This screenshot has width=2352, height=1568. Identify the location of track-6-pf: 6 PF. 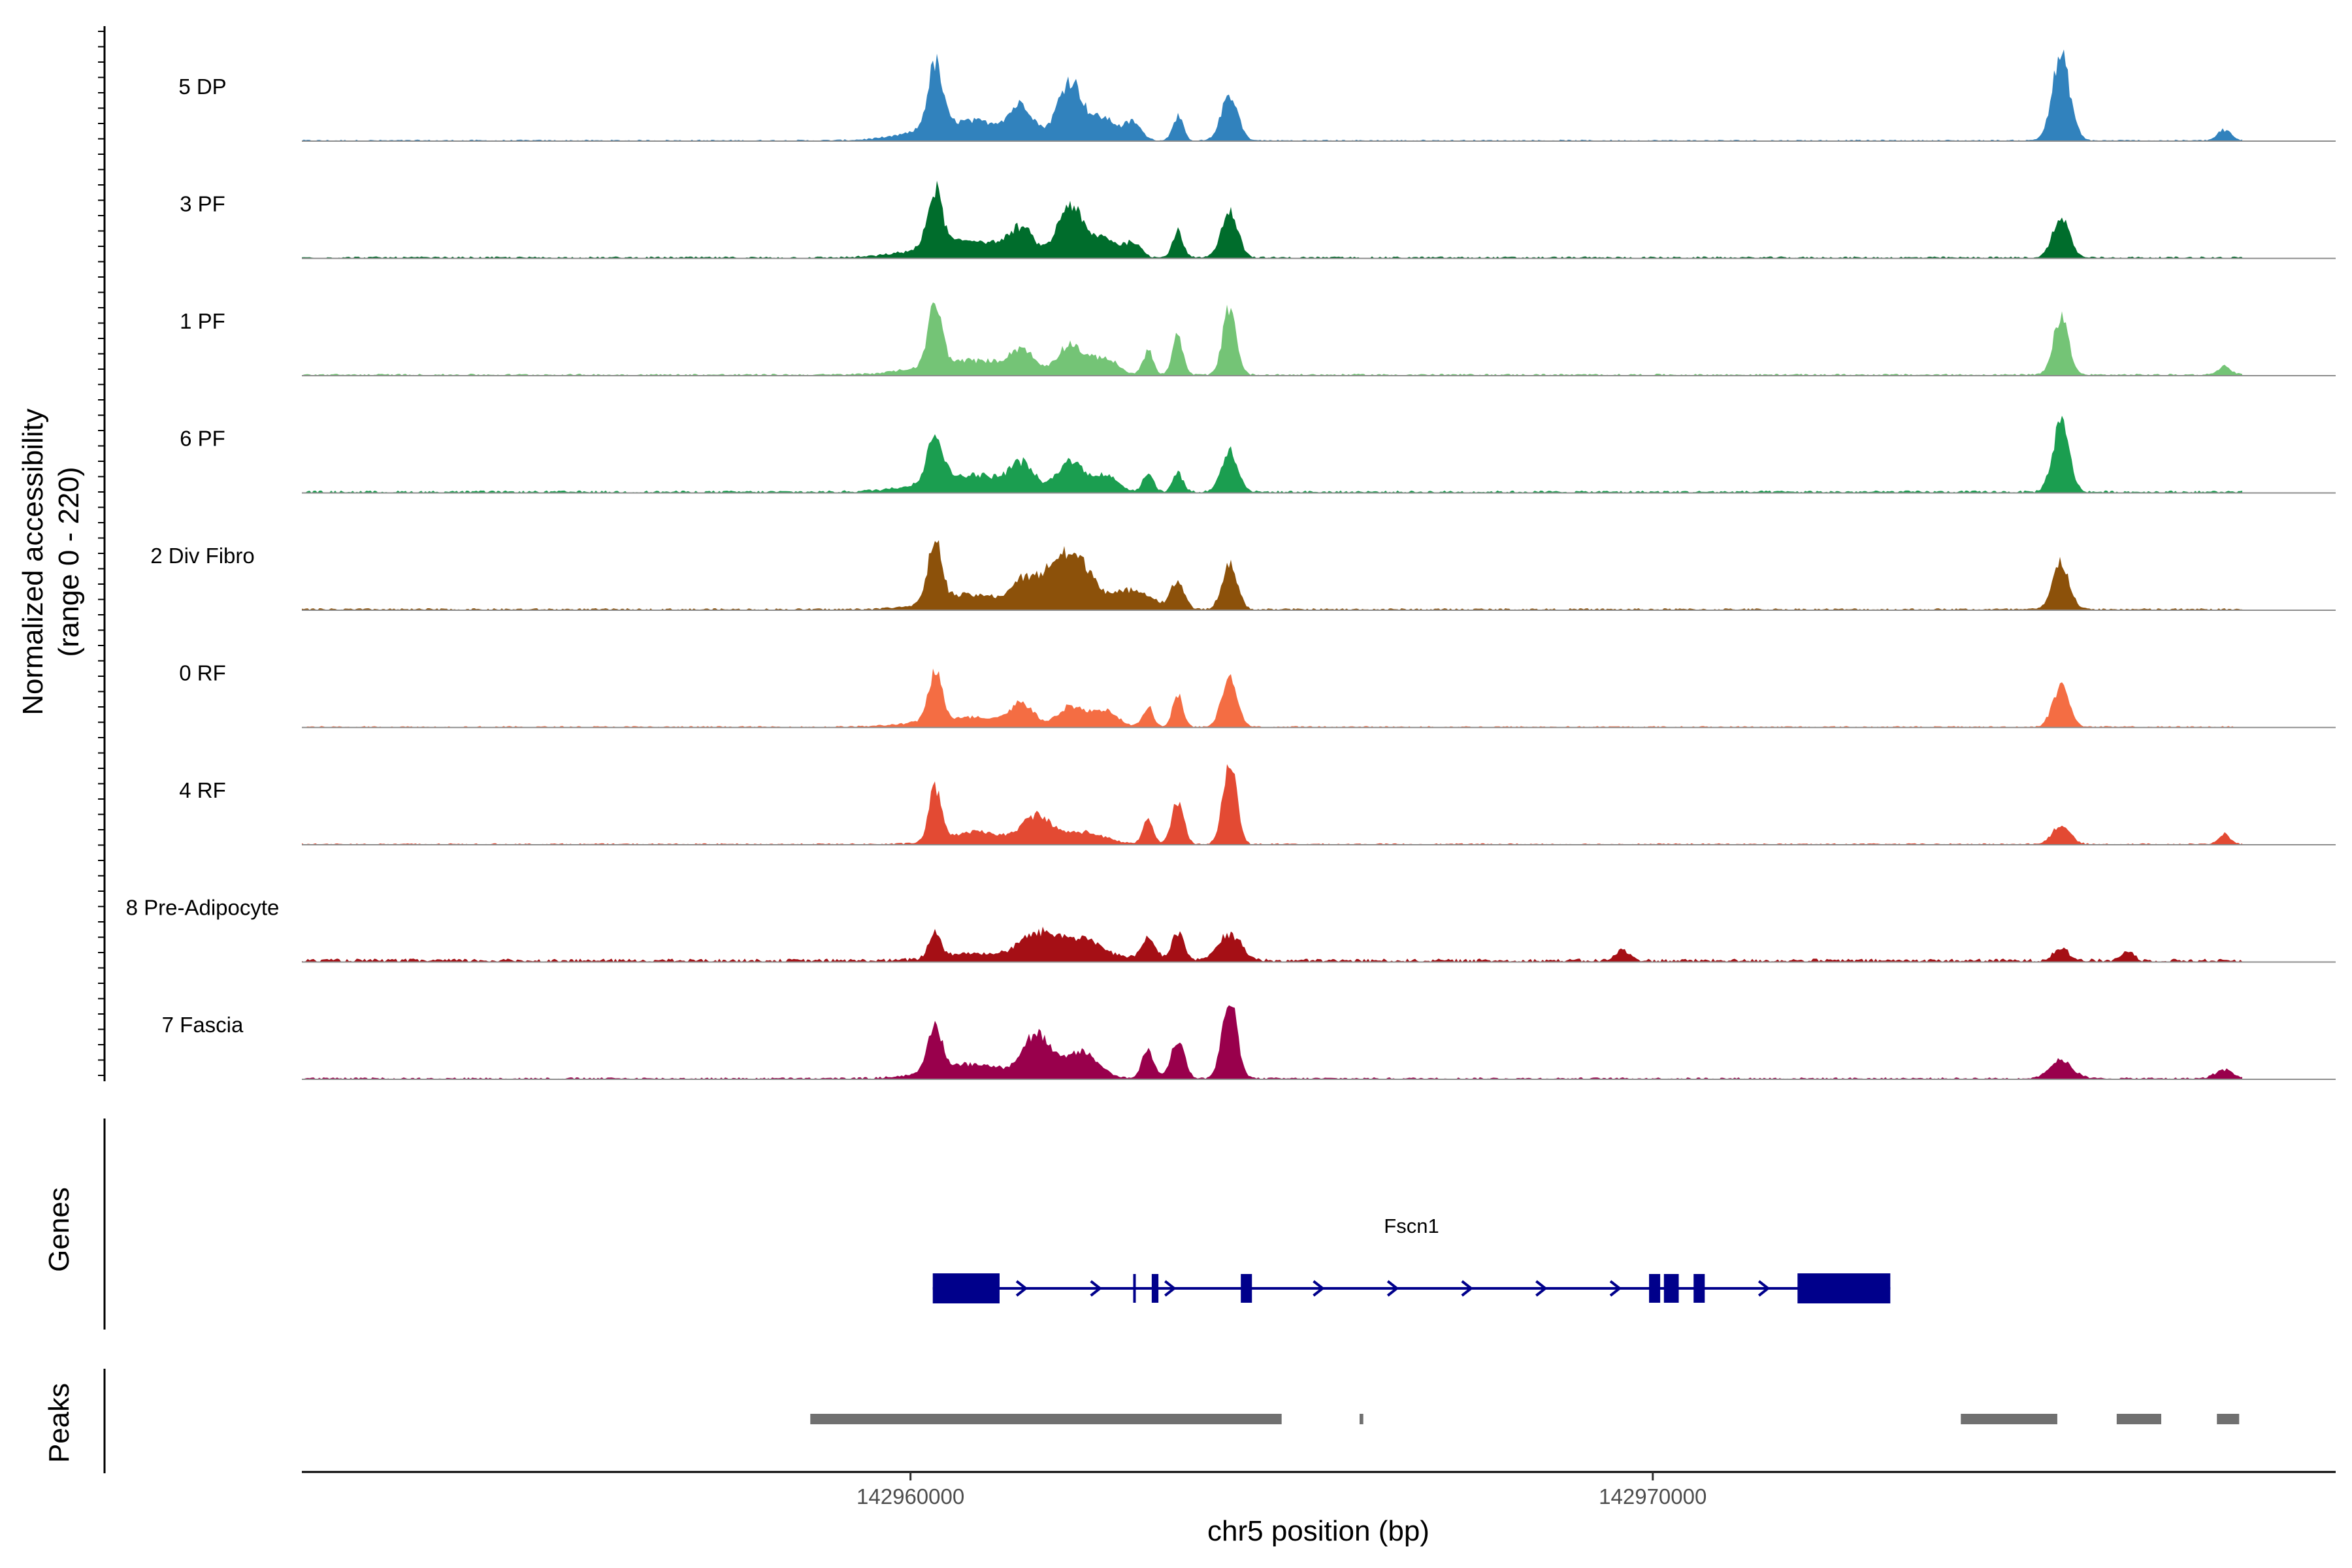
(1258, 455).